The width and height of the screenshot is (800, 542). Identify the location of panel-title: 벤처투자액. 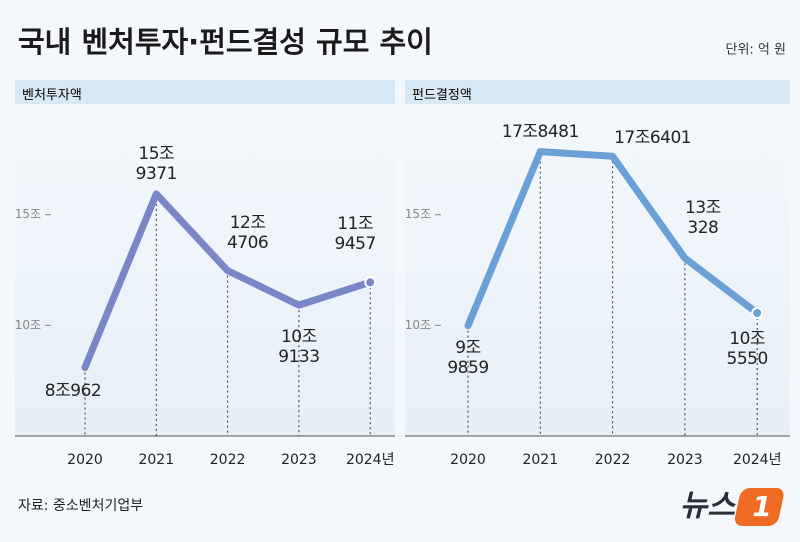
(52, 95).